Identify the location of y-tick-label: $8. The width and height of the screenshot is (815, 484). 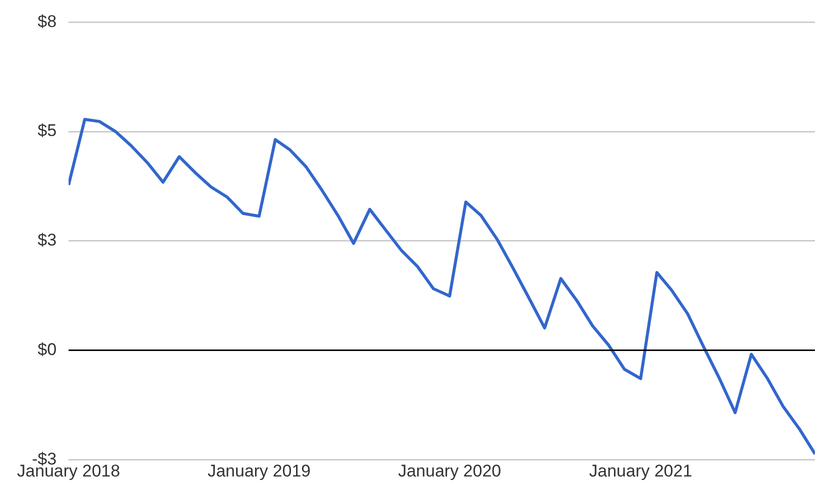
(47, 21).